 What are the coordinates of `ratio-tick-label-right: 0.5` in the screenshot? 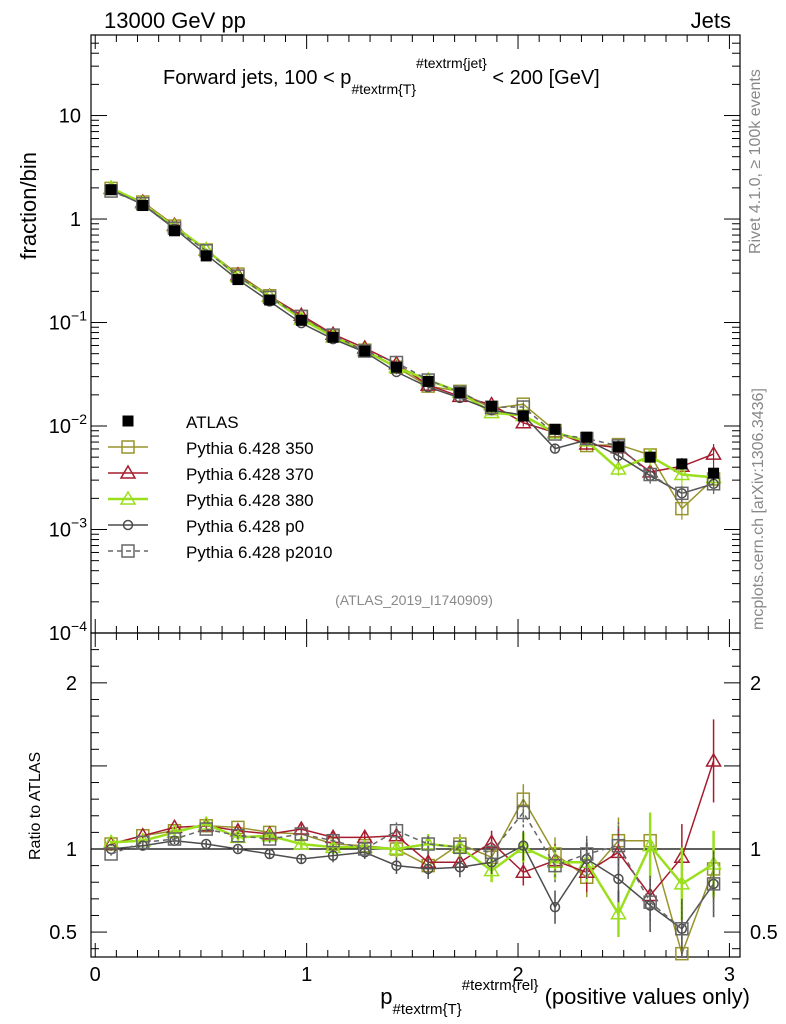 It's located at (764, 933).